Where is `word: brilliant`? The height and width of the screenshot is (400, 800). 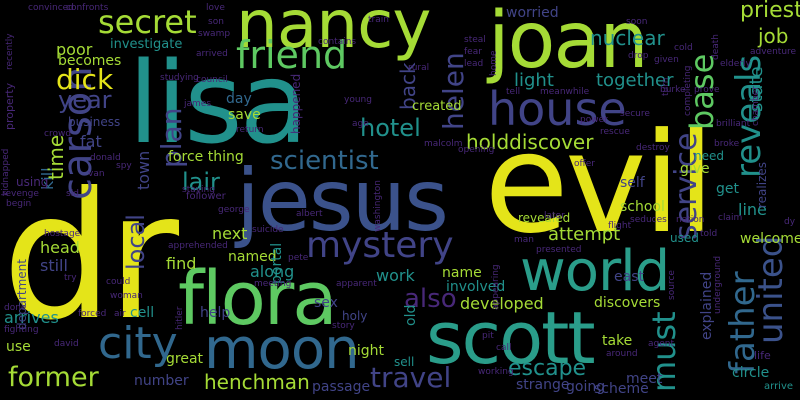 word: brilliant is located at coordinates (733, 124).